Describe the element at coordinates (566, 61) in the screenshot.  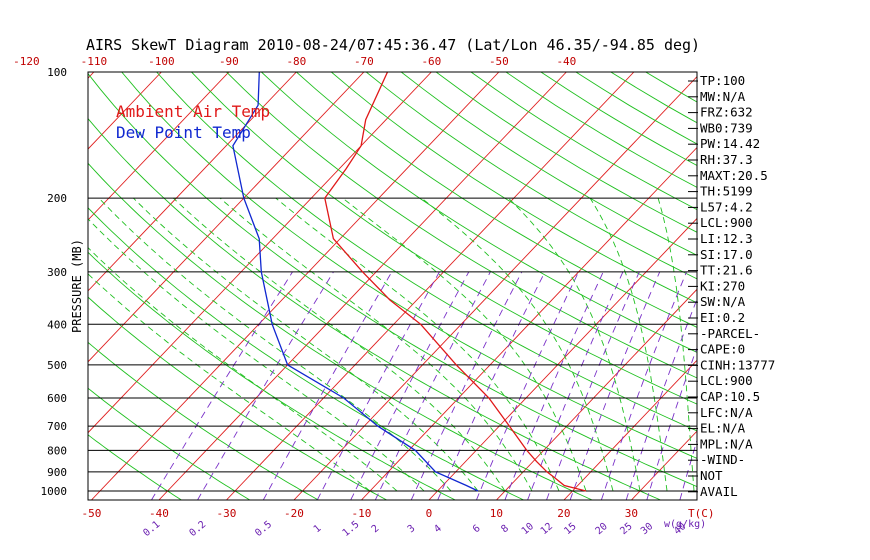
I see `top-temperature-tick-label: -40` at that location.